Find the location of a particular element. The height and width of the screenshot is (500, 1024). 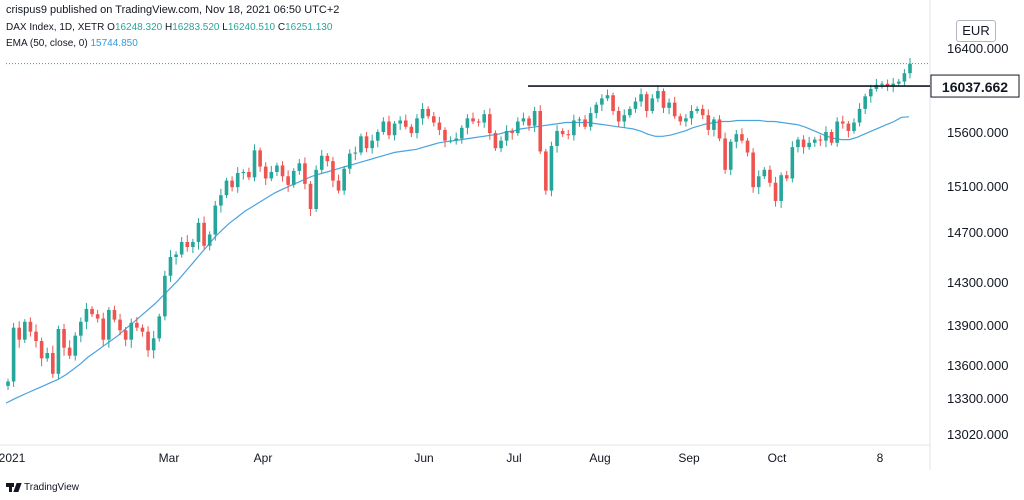

y-tick-label: 13300.000 is located at coordinates (977, 398).